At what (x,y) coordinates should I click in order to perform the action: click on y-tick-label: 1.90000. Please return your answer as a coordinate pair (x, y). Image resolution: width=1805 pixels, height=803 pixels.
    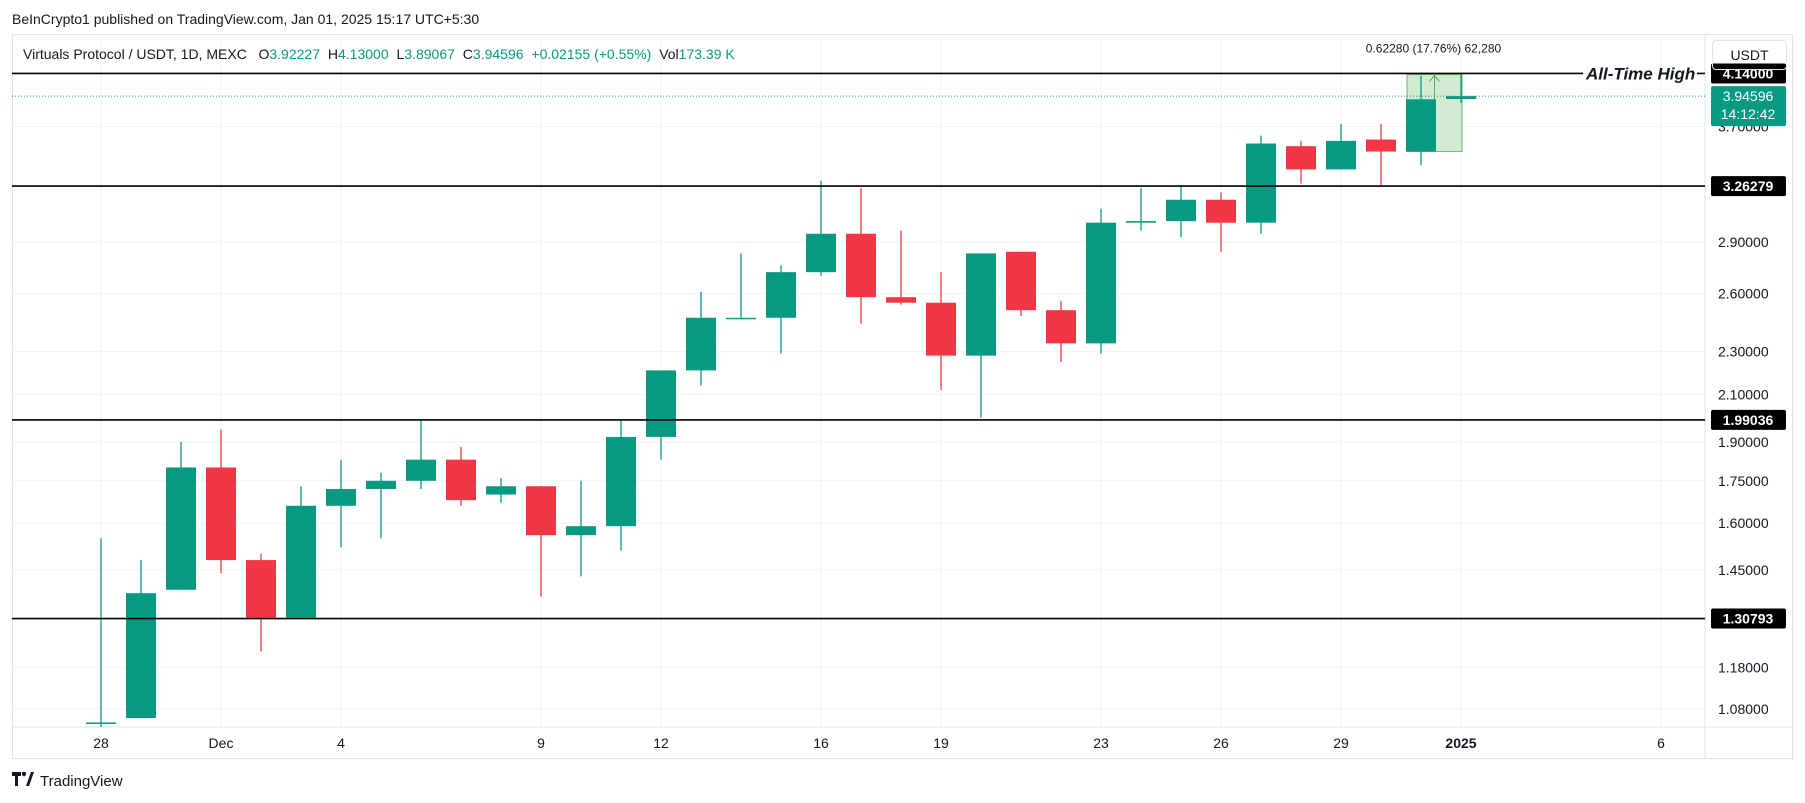
    Looking at the image, I should click on (1743, 442).